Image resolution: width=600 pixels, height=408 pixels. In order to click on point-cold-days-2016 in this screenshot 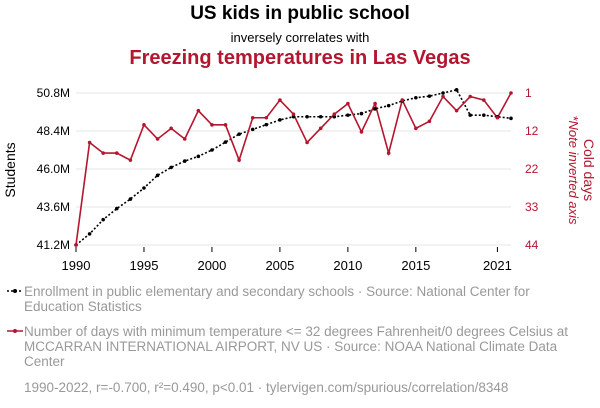, I will do `click(429, 121)`.